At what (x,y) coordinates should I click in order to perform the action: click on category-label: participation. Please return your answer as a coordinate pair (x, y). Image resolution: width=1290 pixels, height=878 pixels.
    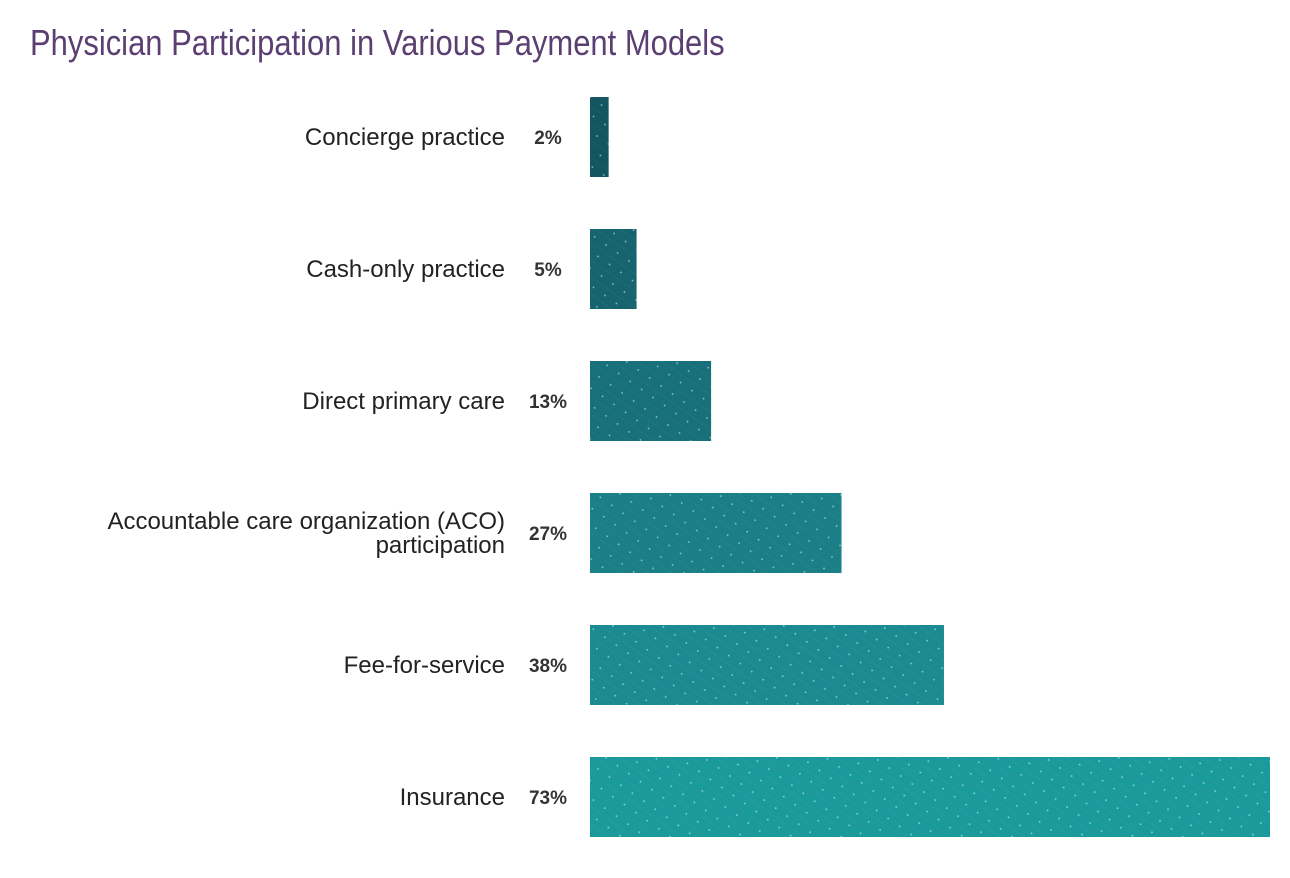
    Looking at the image, I should click on (440, 545).